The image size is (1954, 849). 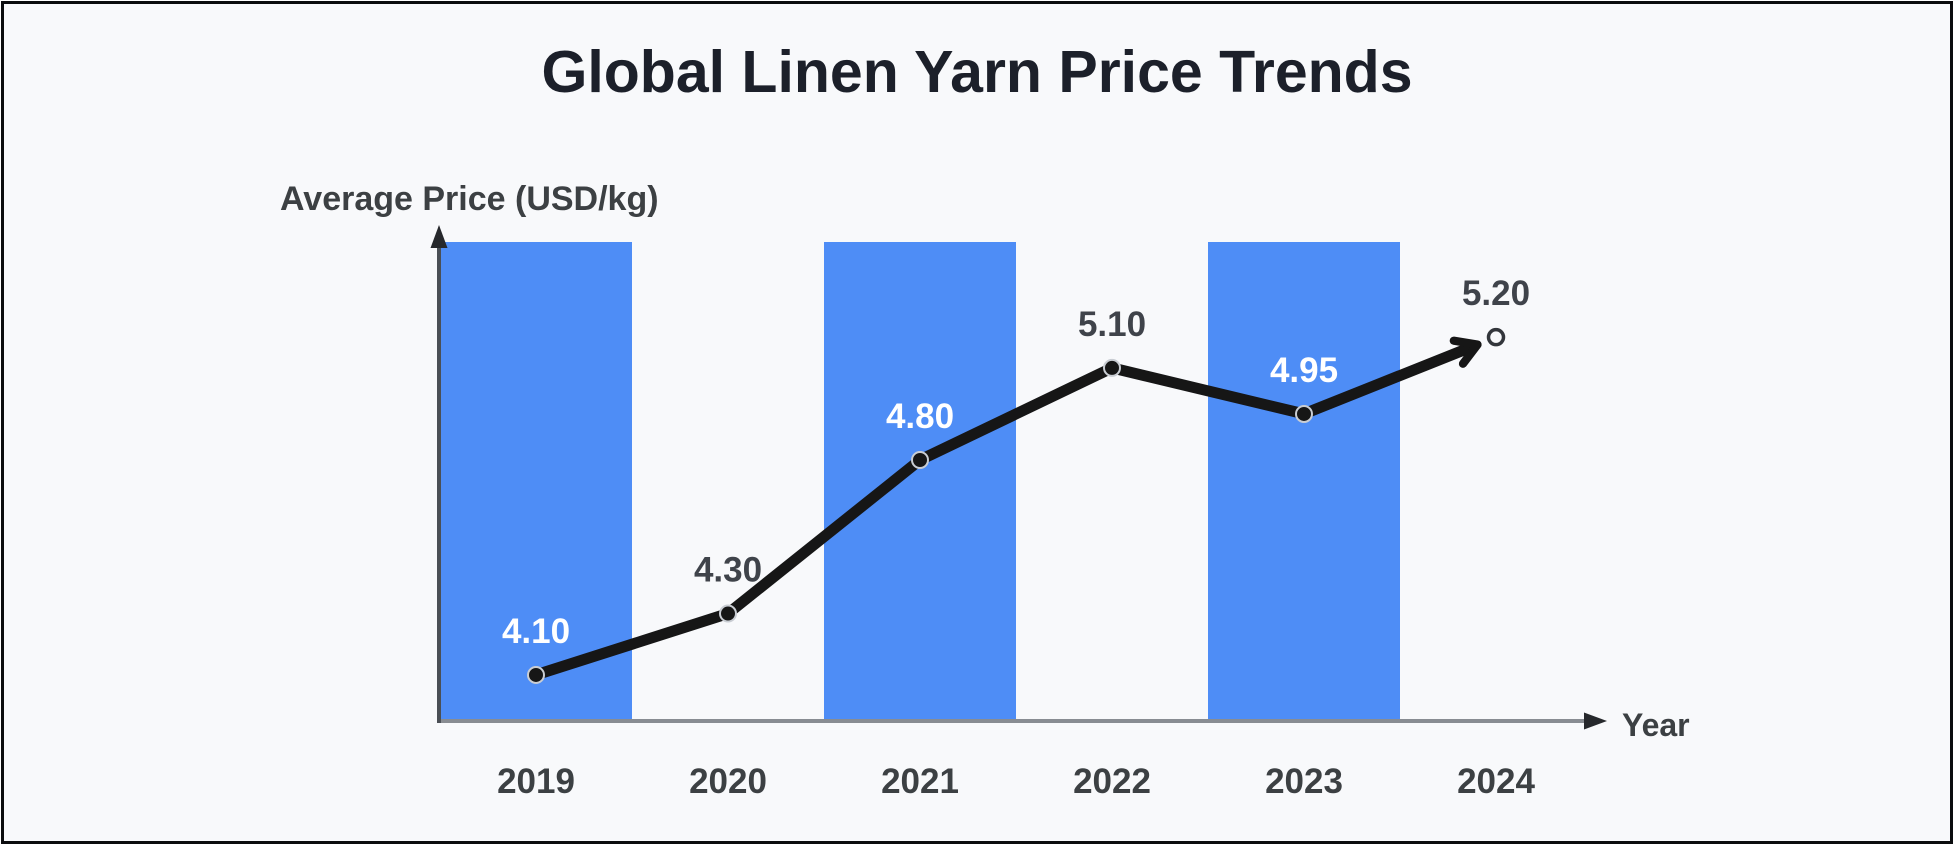 What do you see at coordinates (1112, 367) in the screenshot?
I see `data-point-2022` at bounding box center [1112, 367].